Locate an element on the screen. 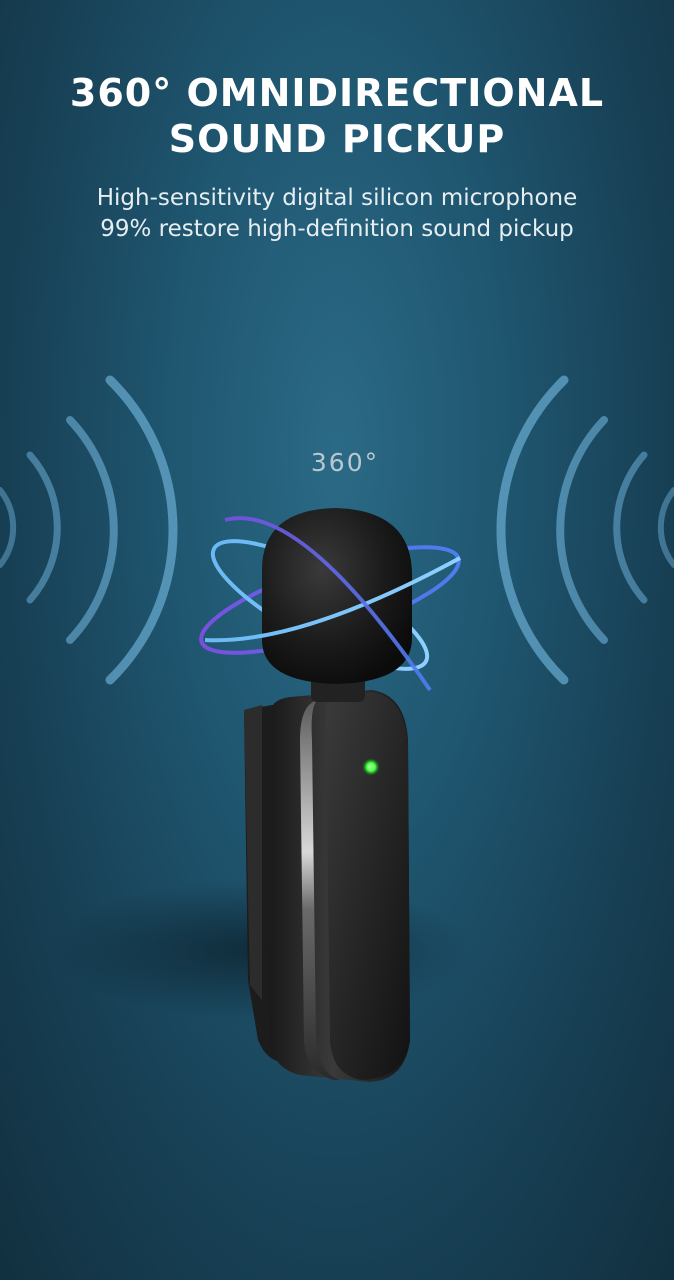 The width and height of the screenshot is (674, 1280). headline-line-1: 360° OMNIDIRECTIONAL is located at coordinates (337, 93).